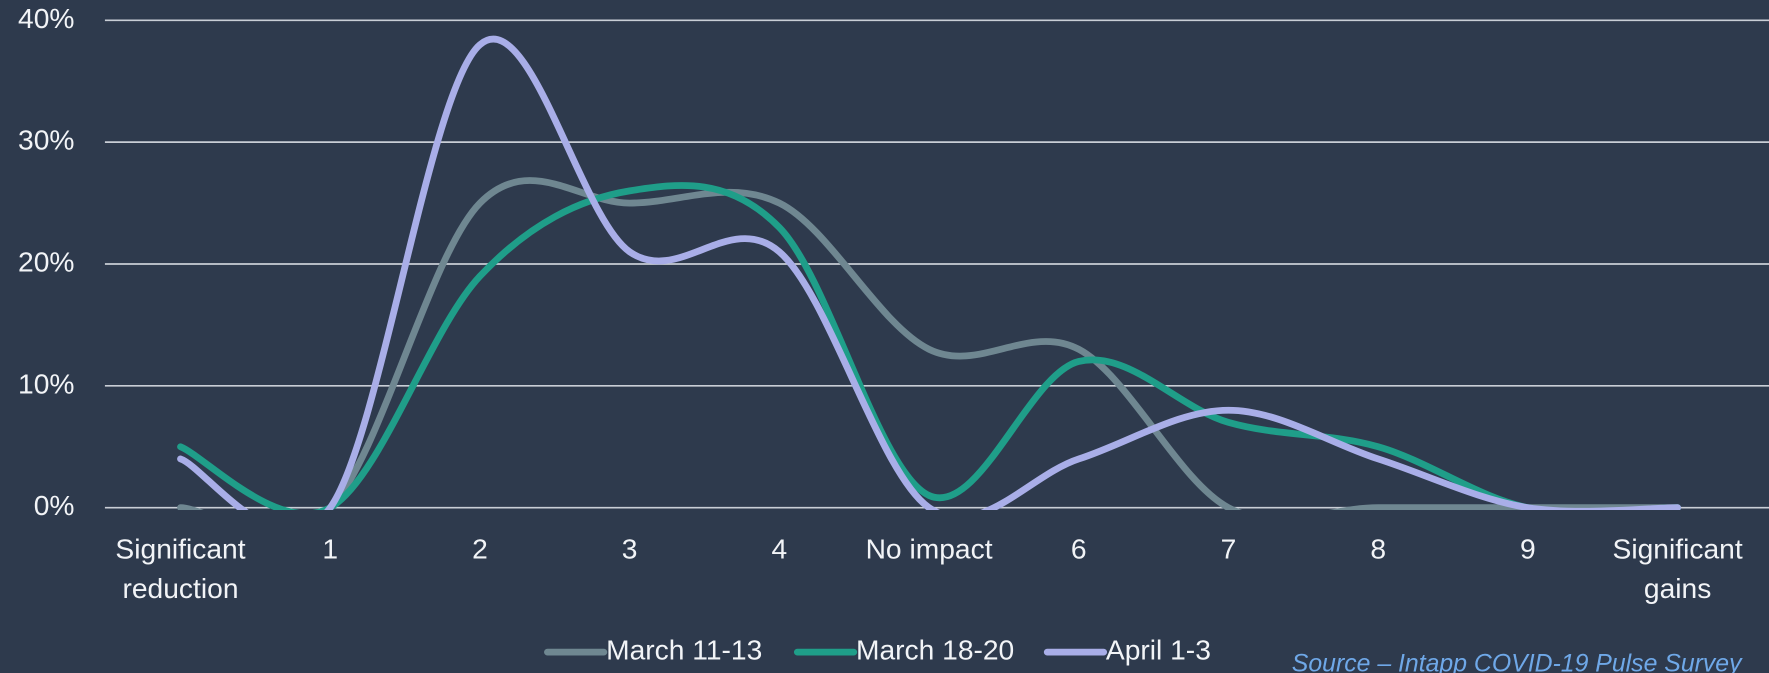 The image size is (1769, 673). What do you see at coordinates (46, 140) in the screenshot?
I see `y-tick-label: 30%` at bounding box center [46, 140].